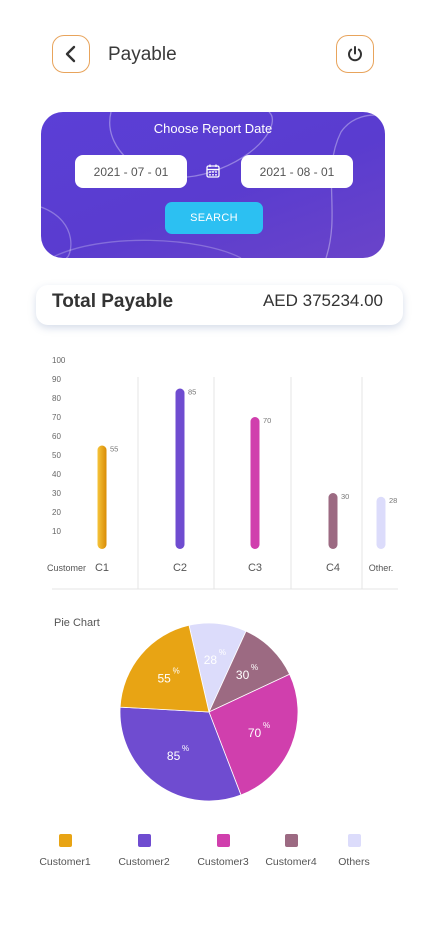 The width and height of the screenshot is (428, 926). I want to click on to-date-field: 2021 - 08 - 01, so click(297, 171).